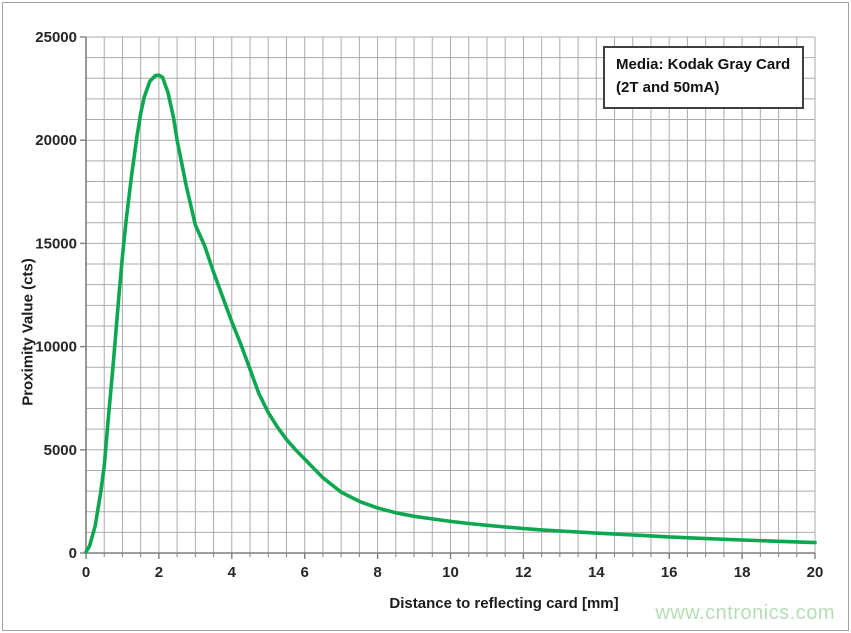 This screenshot has width=851, height=633. I want to click on x-tick-label: 20, so click(815, 572).